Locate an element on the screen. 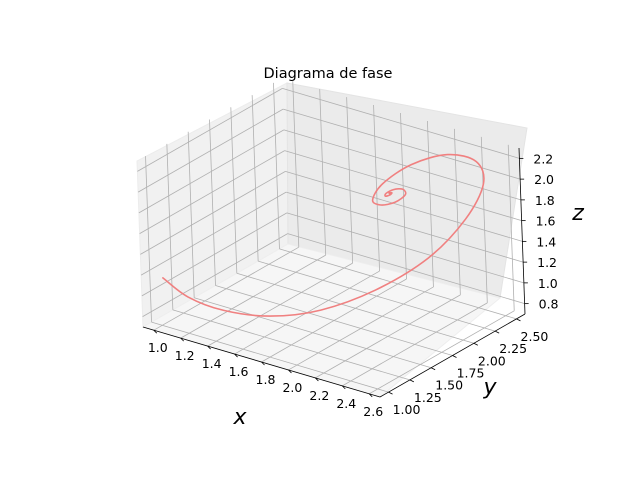 The width and height of the screenshot is (640, 480). y-axis-label: y is located at coordinates (489, 387).